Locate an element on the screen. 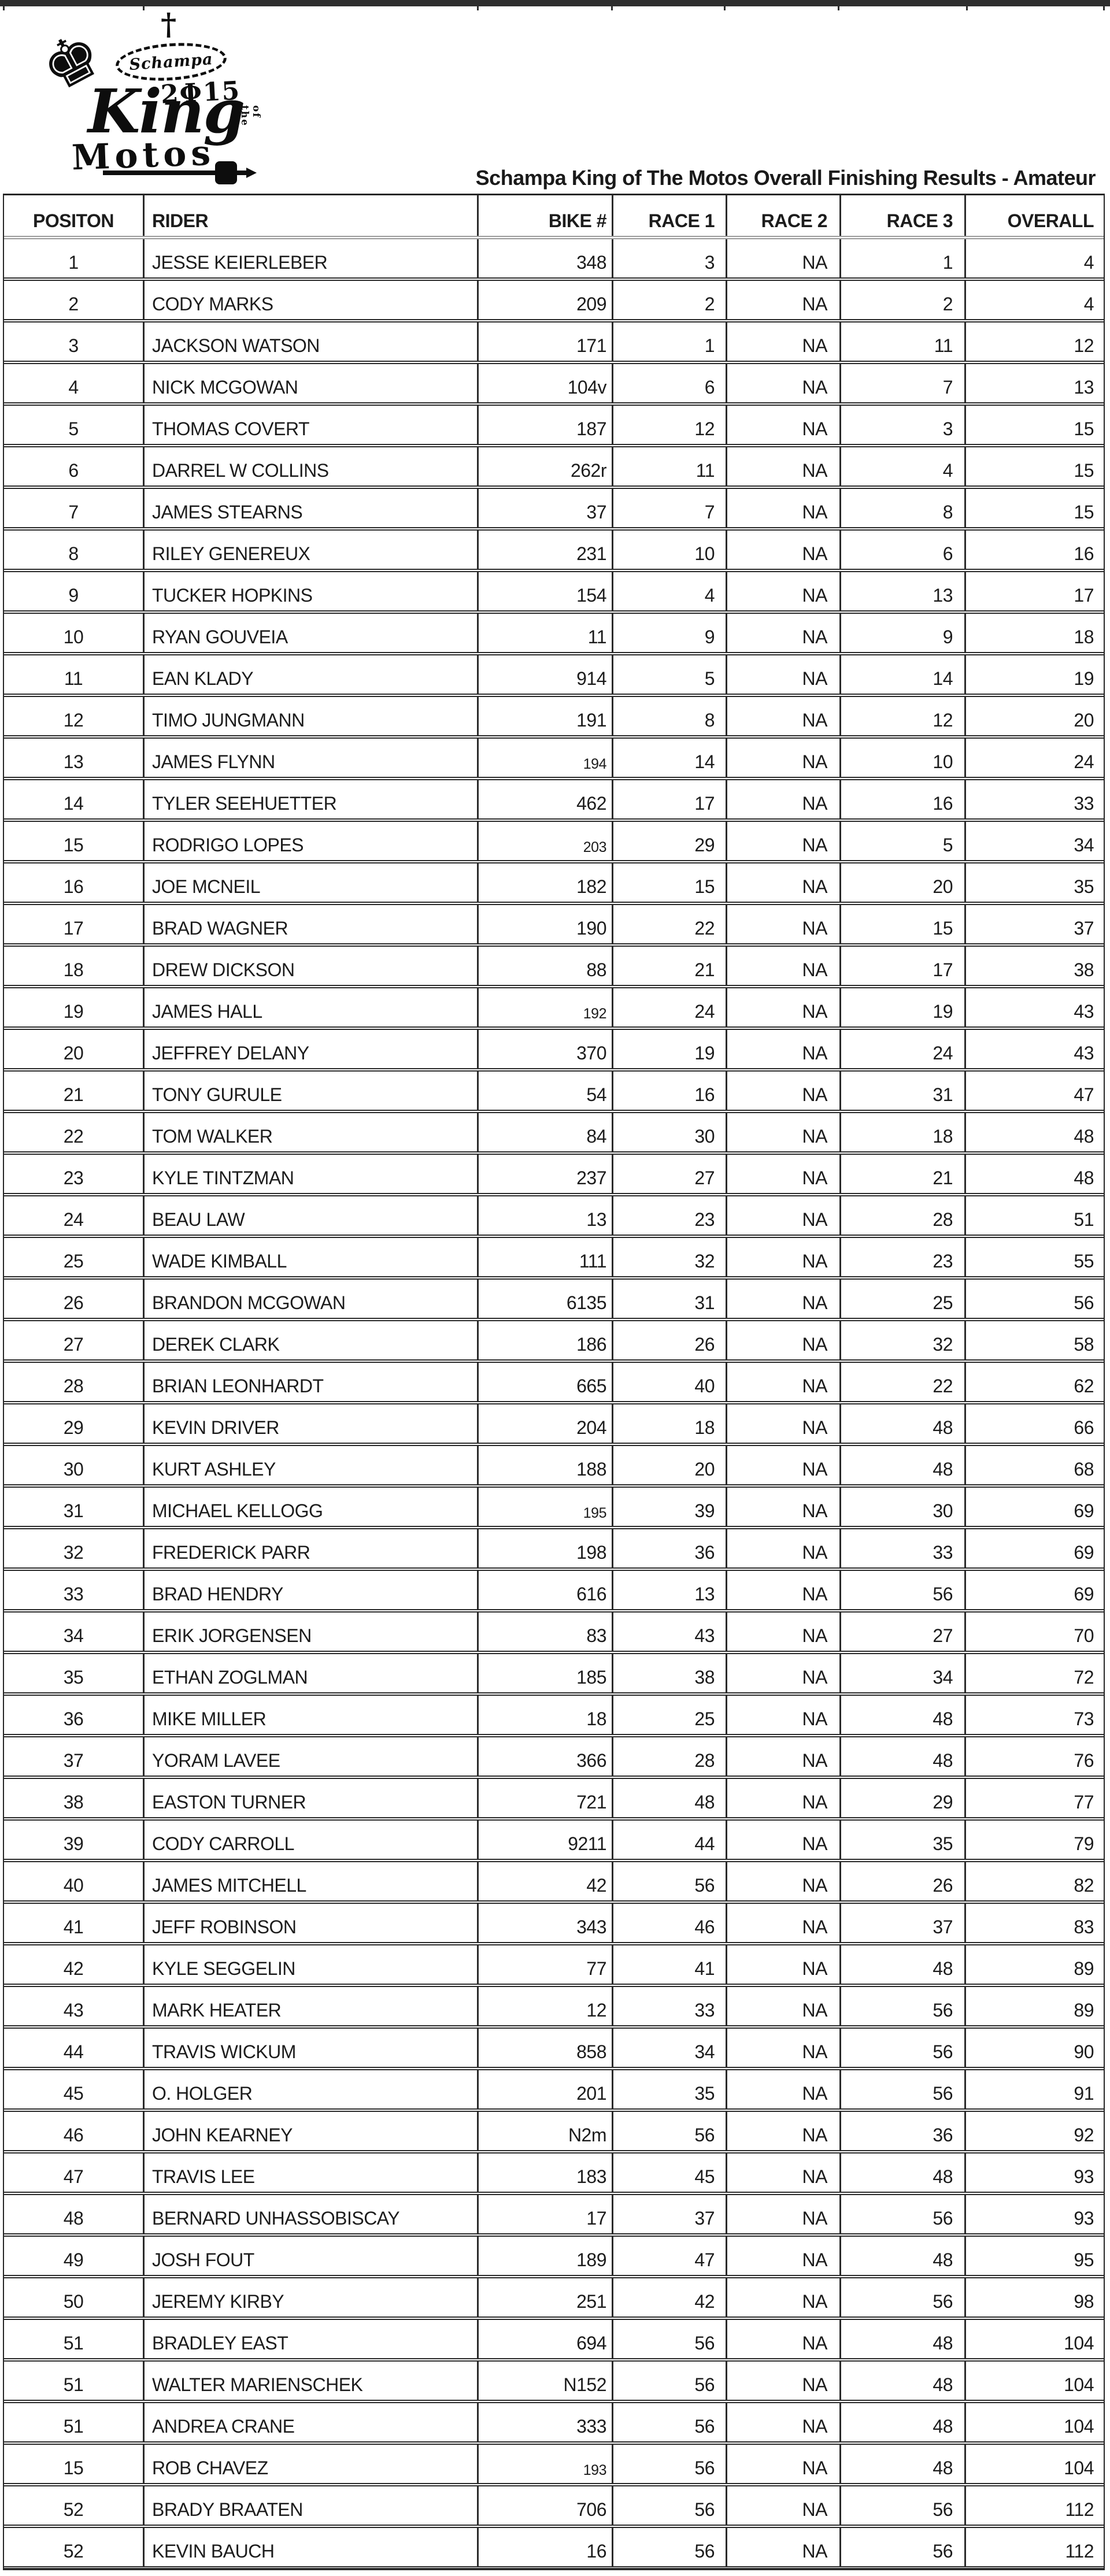 The image size is (1110, 2576). top-strip-tick is located at coordinates (612, 5).